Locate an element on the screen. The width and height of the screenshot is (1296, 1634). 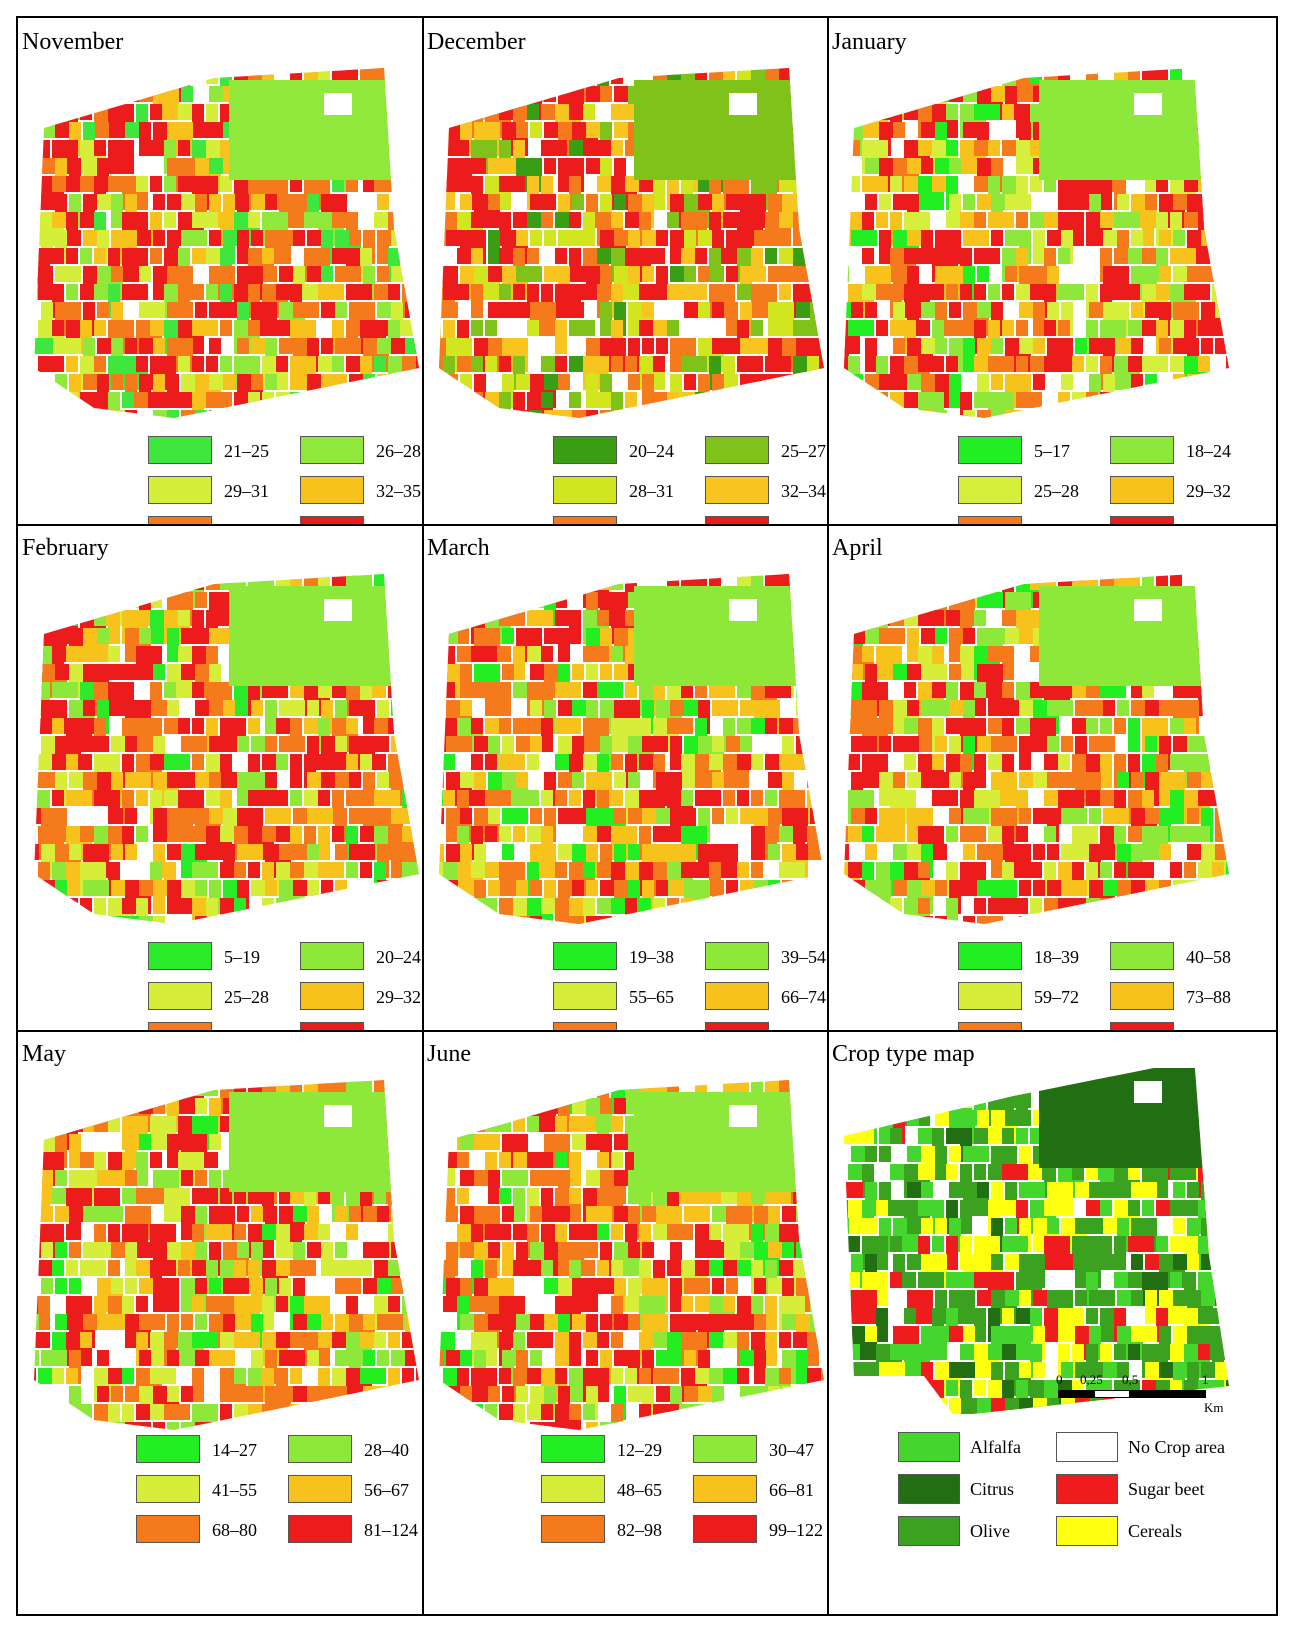
legend-item: 25–27 is located at coordinates (766, 451).